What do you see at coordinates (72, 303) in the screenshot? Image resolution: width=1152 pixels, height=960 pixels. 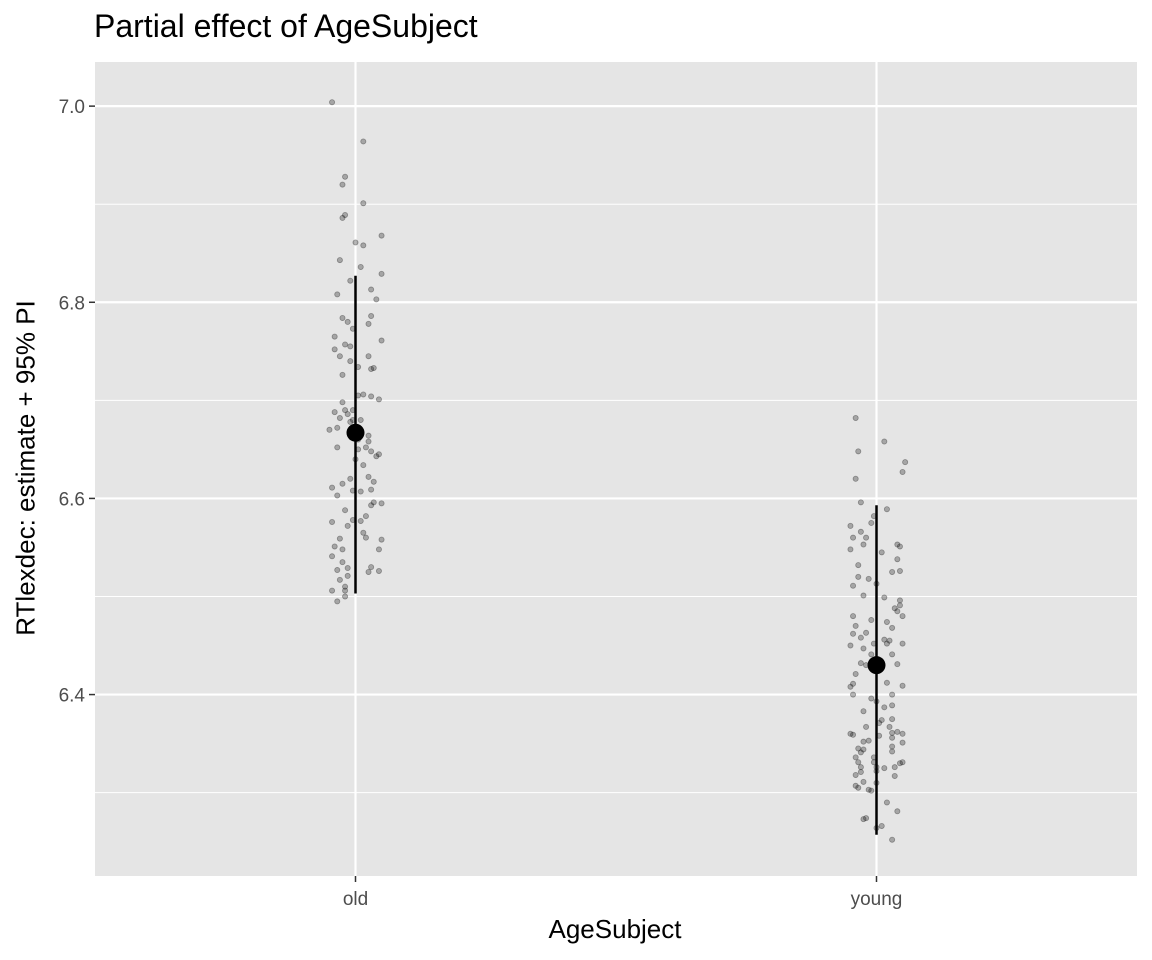 I see `y-tick-label: 6.8` at bounding box center [72, 303].